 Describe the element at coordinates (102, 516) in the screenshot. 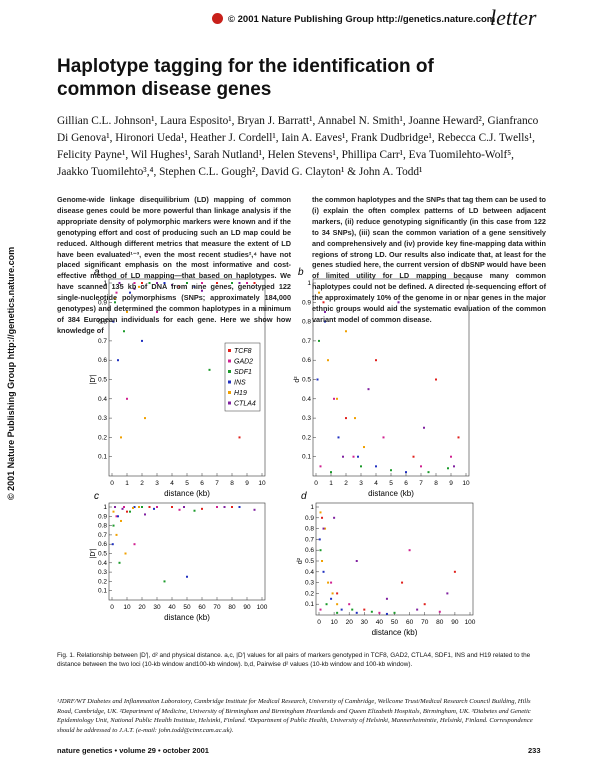

I see `y-tick-label: 0.9` at that location.